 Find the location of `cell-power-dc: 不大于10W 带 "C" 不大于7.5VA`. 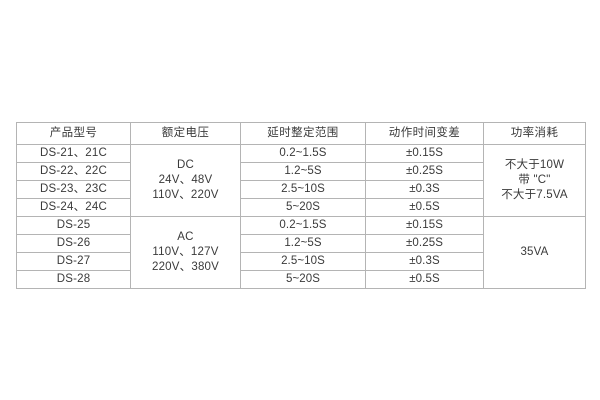

cell-power-dc: 不大于10W 带 "C" 不大于7.5VA is located at coordinates (534, 180).